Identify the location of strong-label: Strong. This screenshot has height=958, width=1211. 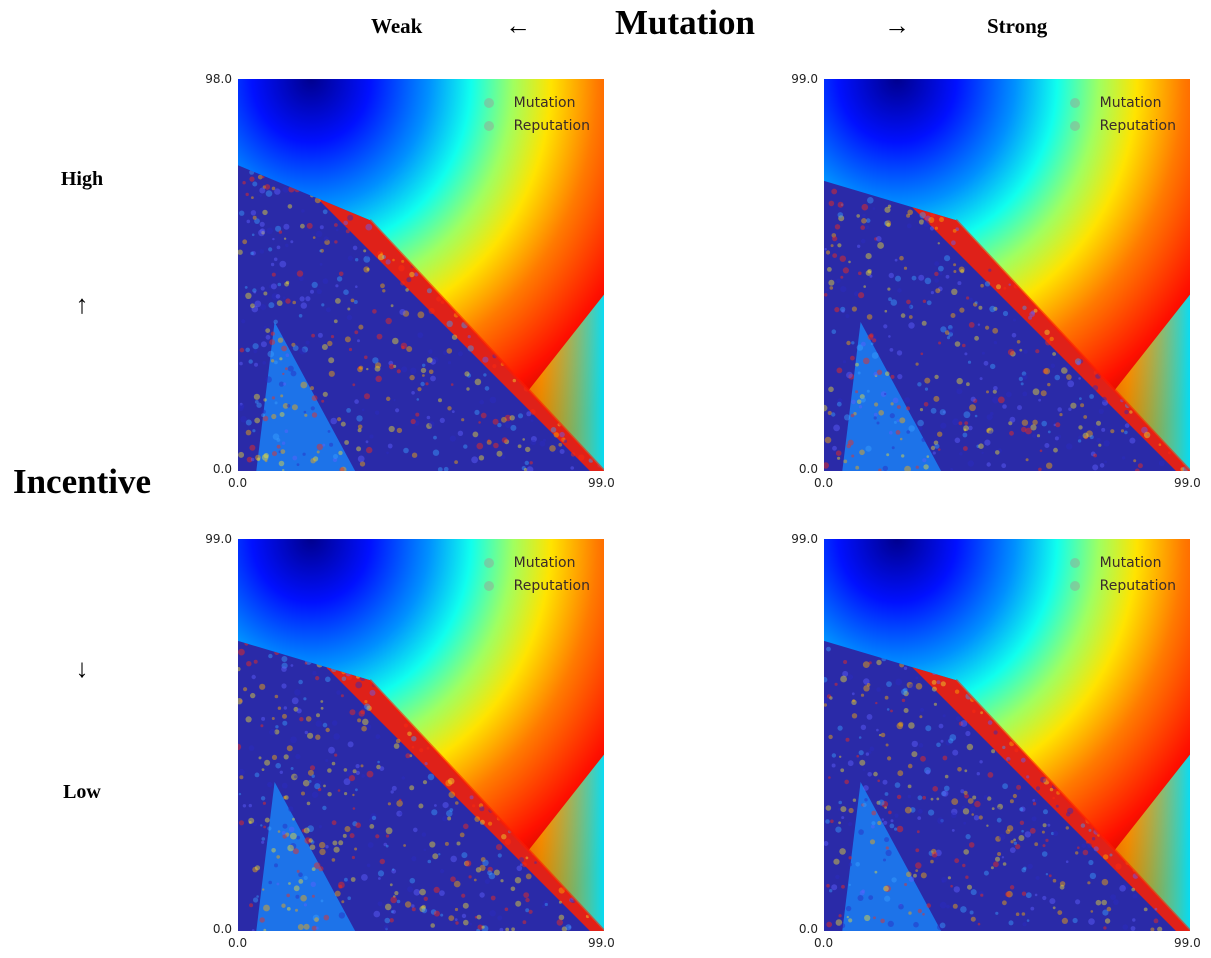
(1017, 26).